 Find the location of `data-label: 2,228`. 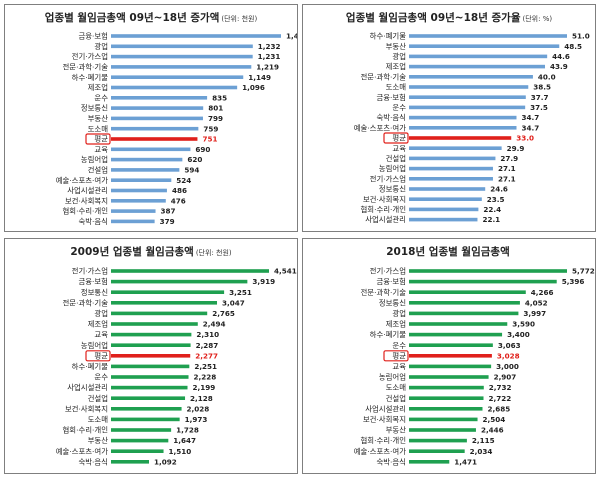

data-label: 2,228 is located at coordinates (205, 377).